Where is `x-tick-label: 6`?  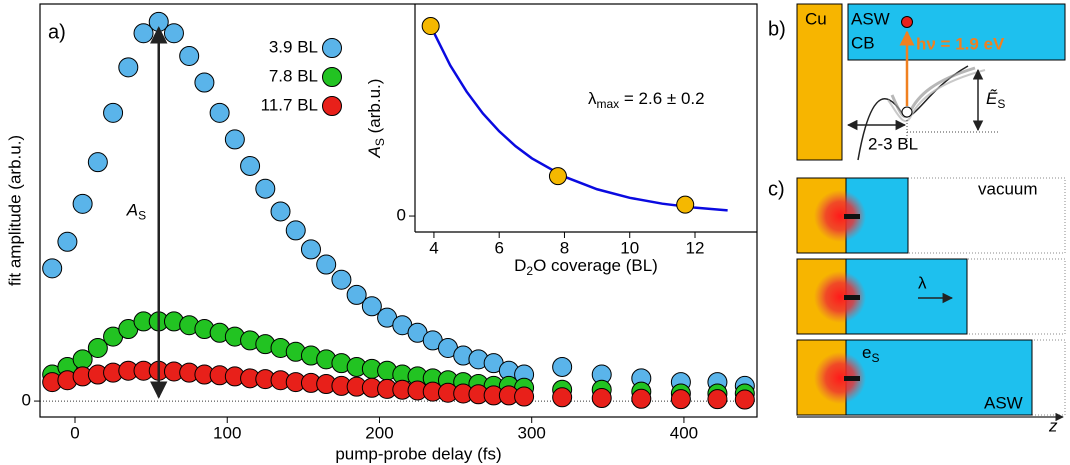
x-tick-label: 6 is located at coordinates (498, 247).